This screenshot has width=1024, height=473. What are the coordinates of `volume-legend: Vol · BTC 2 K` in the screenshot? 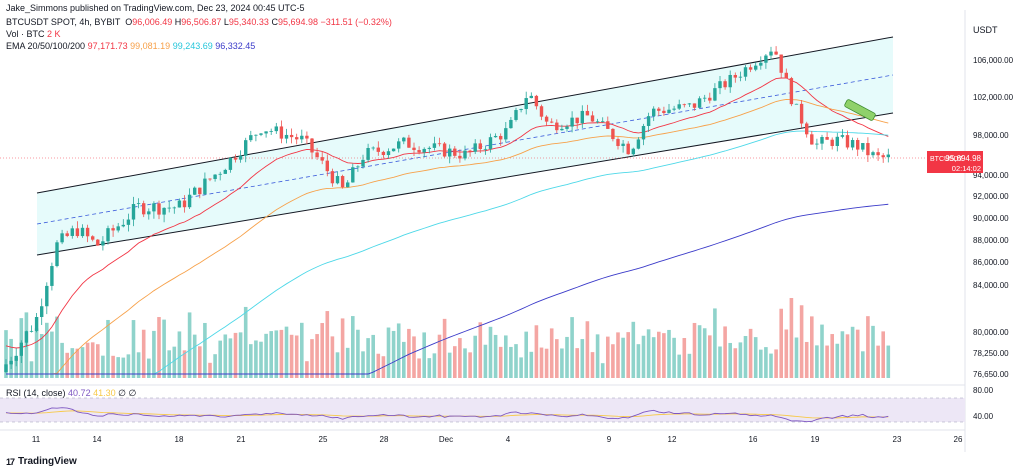 It's located at (33, 34).